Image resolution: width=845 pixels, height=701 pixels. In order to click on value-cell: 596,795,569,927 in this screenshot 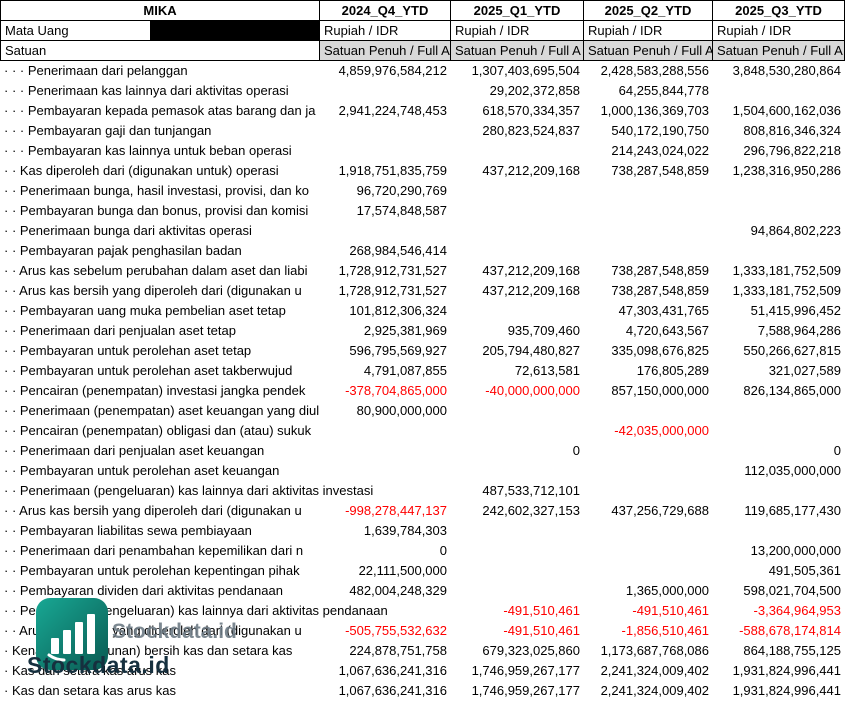, I will do `click(398, 350)`.